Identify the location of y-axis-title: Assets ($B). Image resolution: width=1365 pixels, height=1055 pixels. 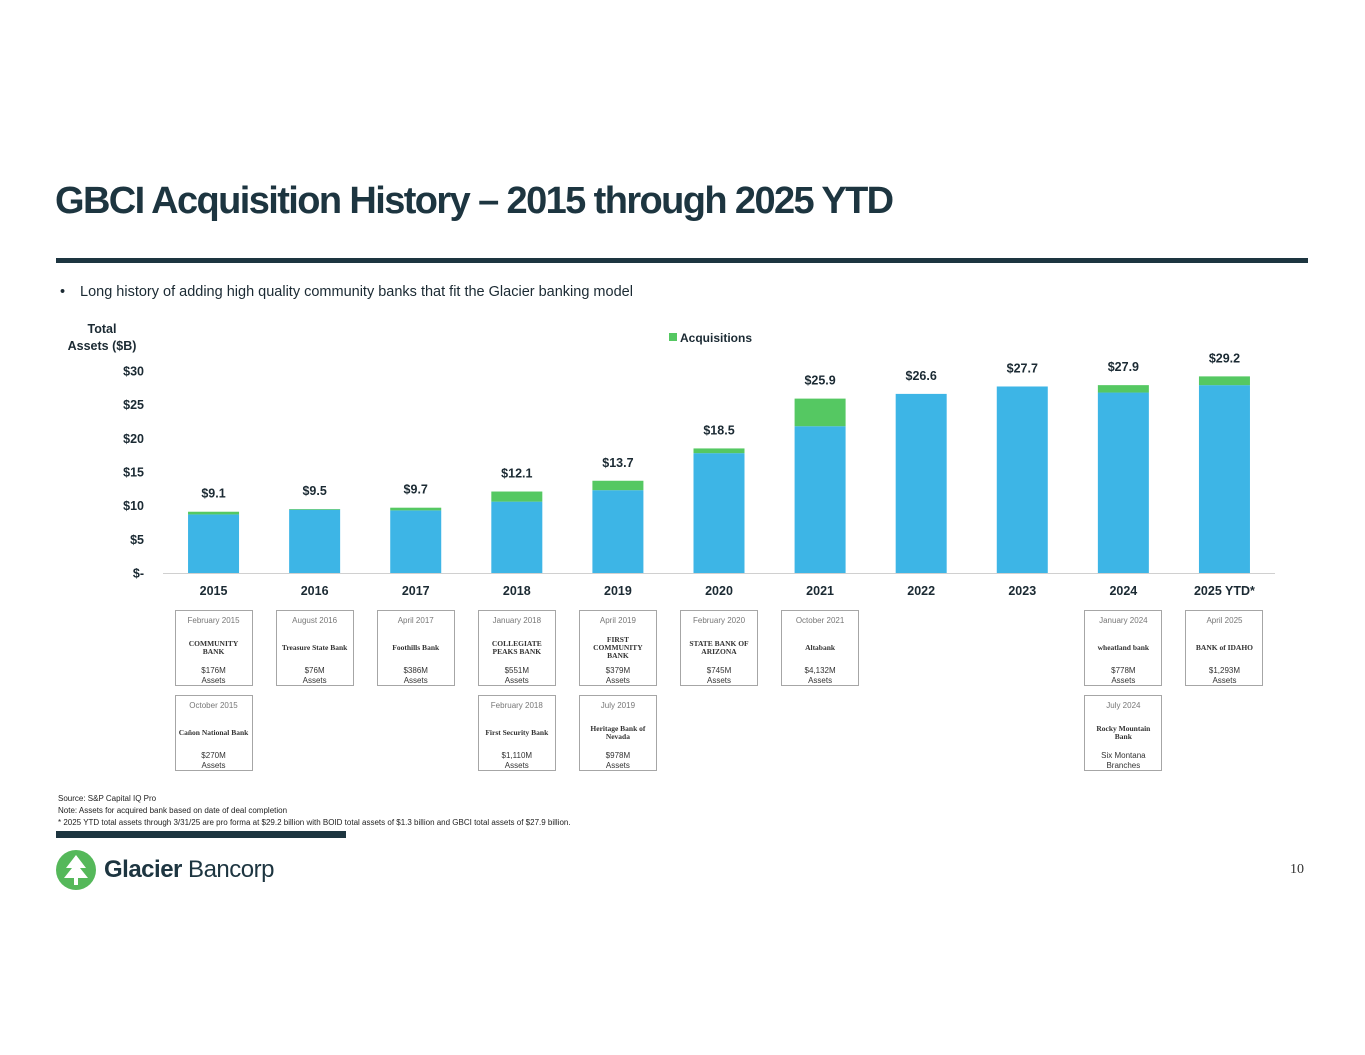
(102, 346).